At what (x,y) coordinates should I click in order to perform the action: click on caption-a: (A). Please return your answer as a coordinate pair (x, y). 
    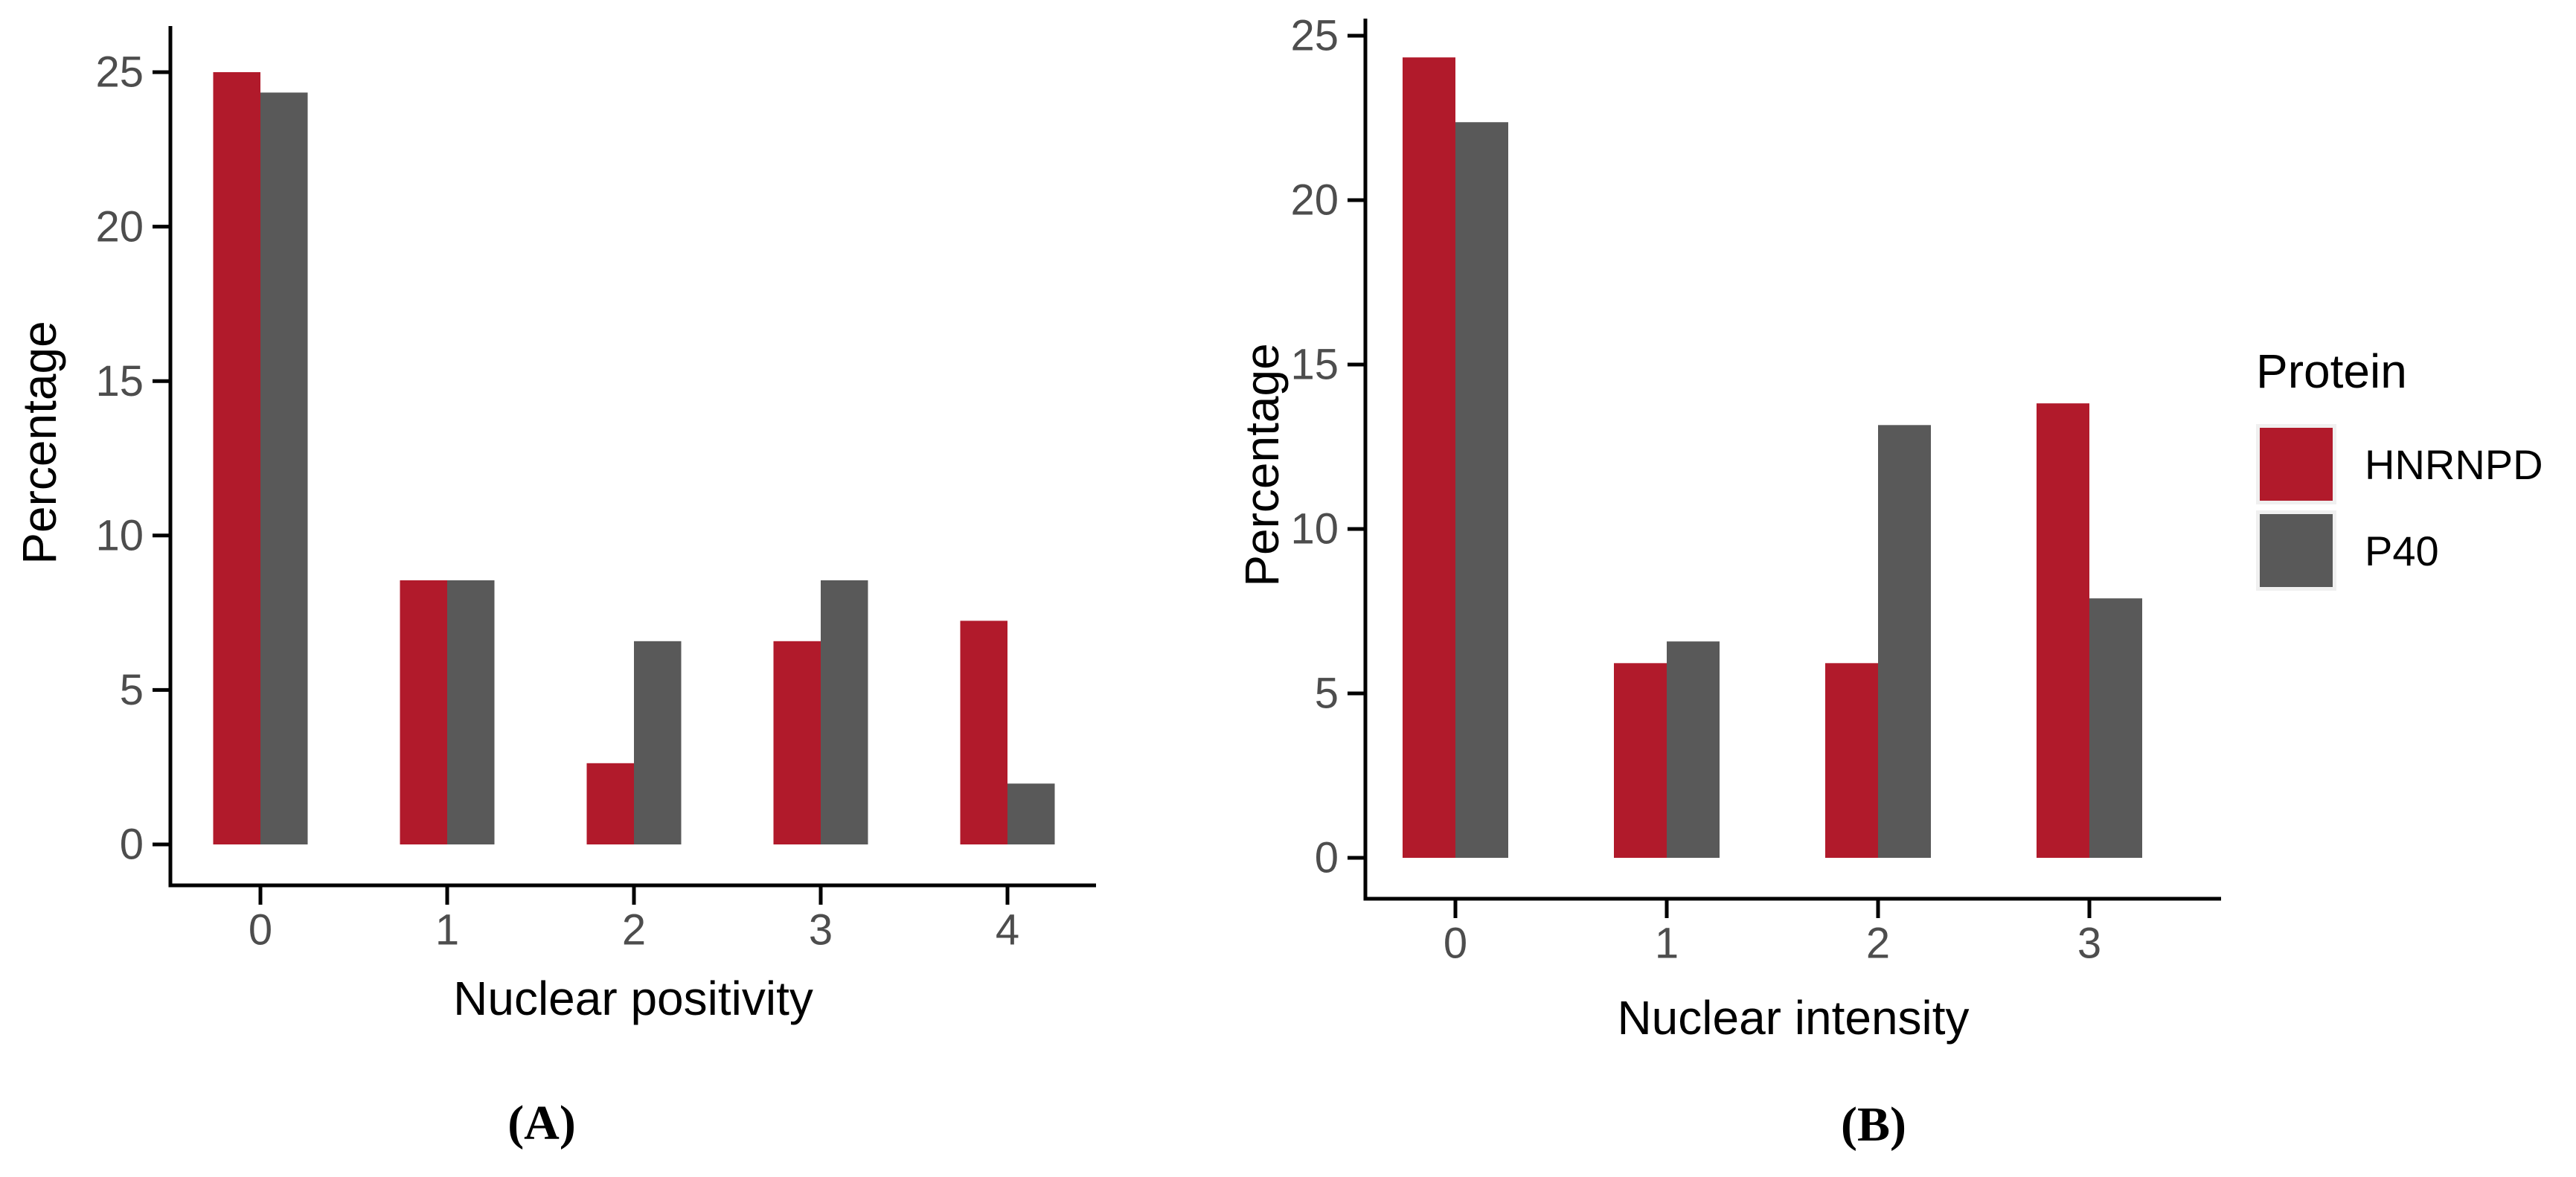
    Looking at the image, I should click on (541, 1123).